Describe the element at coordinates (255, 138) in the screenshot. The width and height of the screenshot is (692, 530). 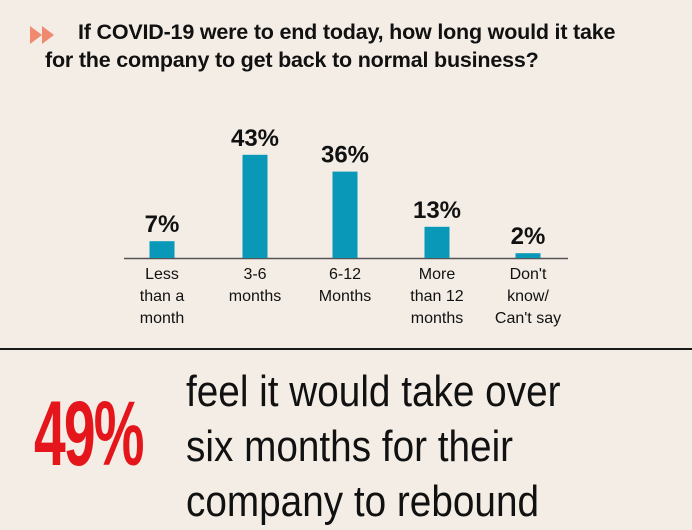
I see `data-label-1: 43%` at that location.